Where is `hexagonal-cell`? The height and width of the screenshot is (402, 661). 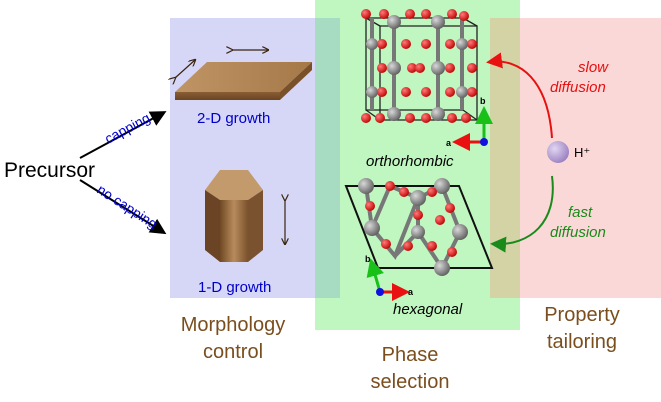
hexagonal-cell is located at coordinates (419, 227).